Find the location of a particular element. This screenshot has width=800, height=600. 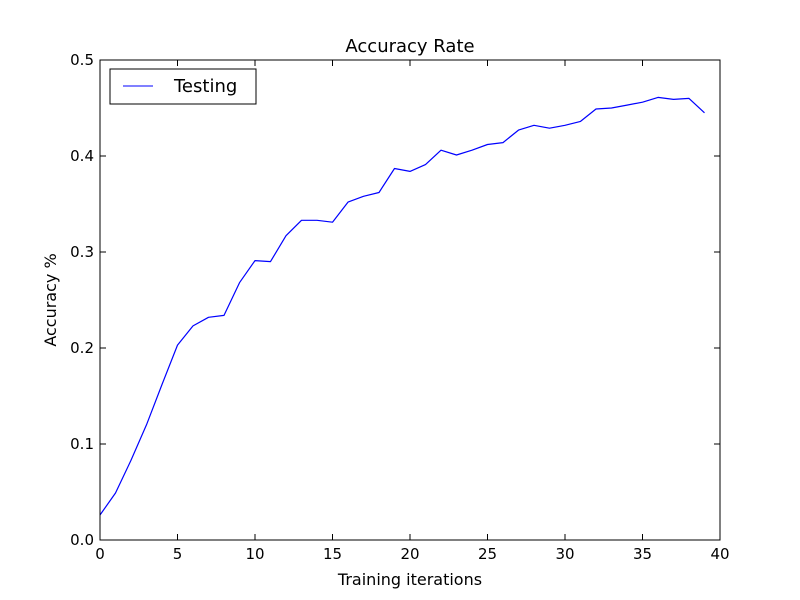

x-tick-label: 10 is located at coordinates (254, 554).